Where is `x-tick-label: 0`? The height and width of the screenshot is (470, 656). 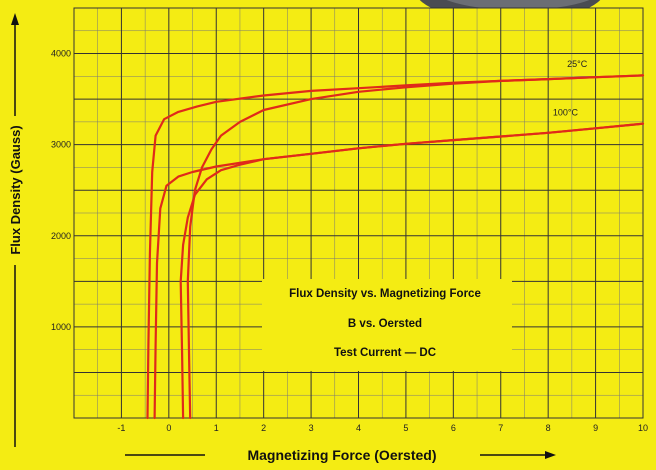
x-tick-label: 0 is located at coordinates (168, 428).